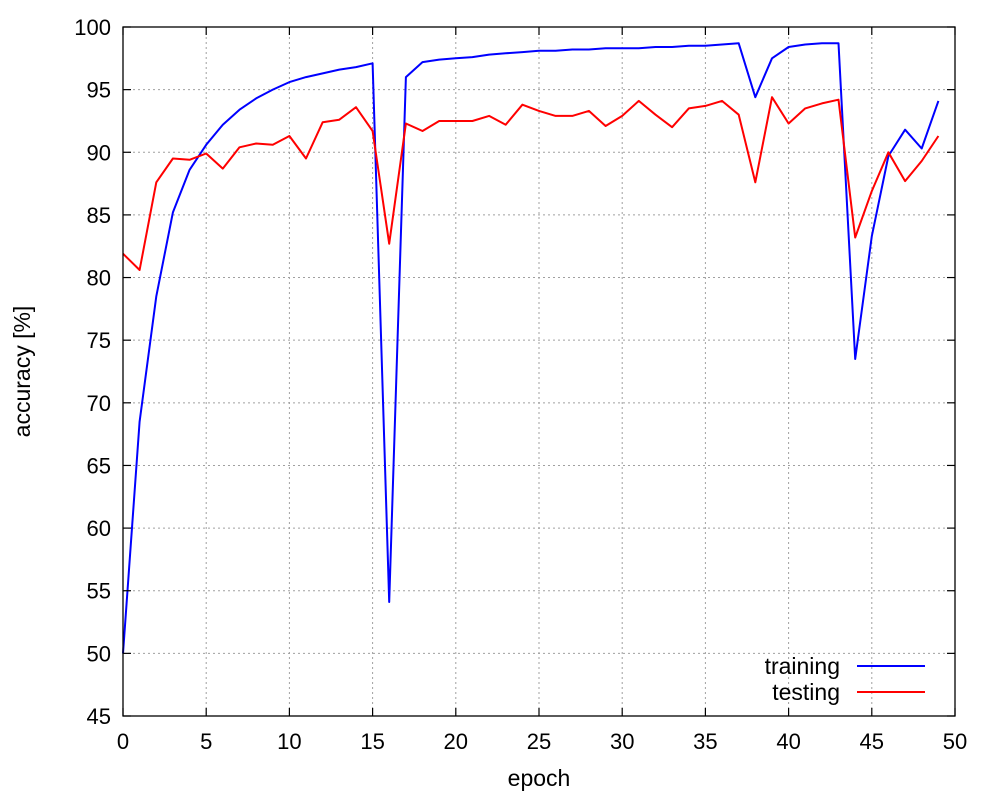  I want to click on y-tick-label: 70, so click(99, 403).